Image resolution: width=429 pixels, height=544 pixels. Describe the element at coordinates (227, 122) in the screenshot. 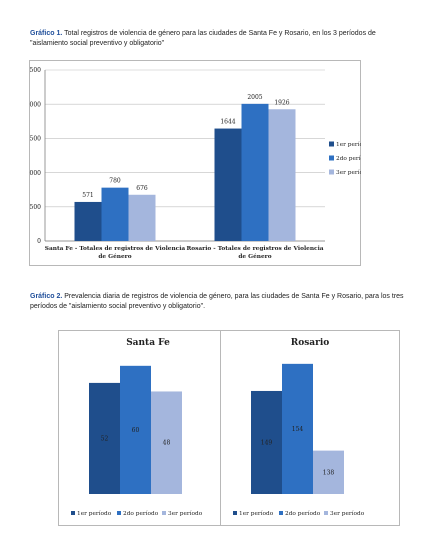

I see `chart1-data-label: 1644` at that location.